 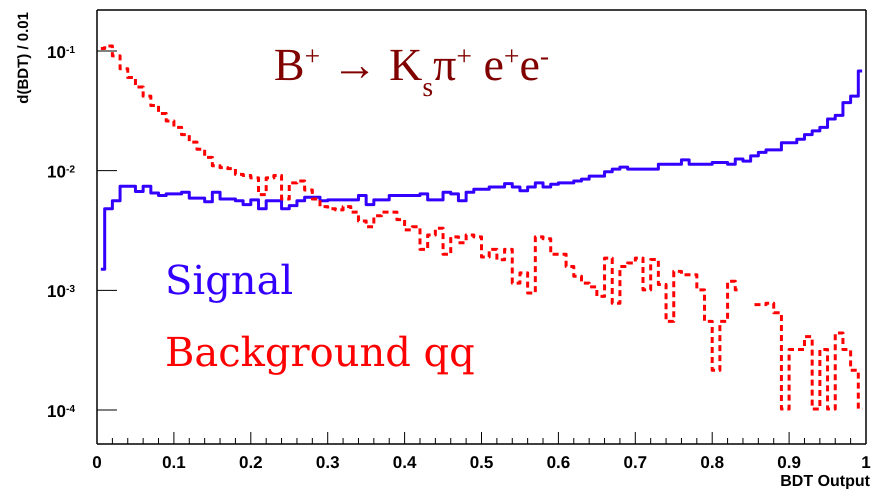 I want to click on x-tick-label: 0.8, so click(x=712, y=462).